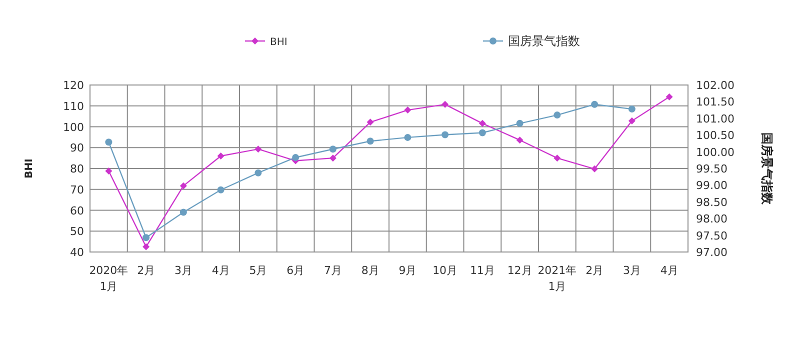 This screenshot has height=342, width=800. What do you see at coordinates (77, 189) in the screenshot?
I see `y-tick-label: 70` at bounding box center [77, 189].